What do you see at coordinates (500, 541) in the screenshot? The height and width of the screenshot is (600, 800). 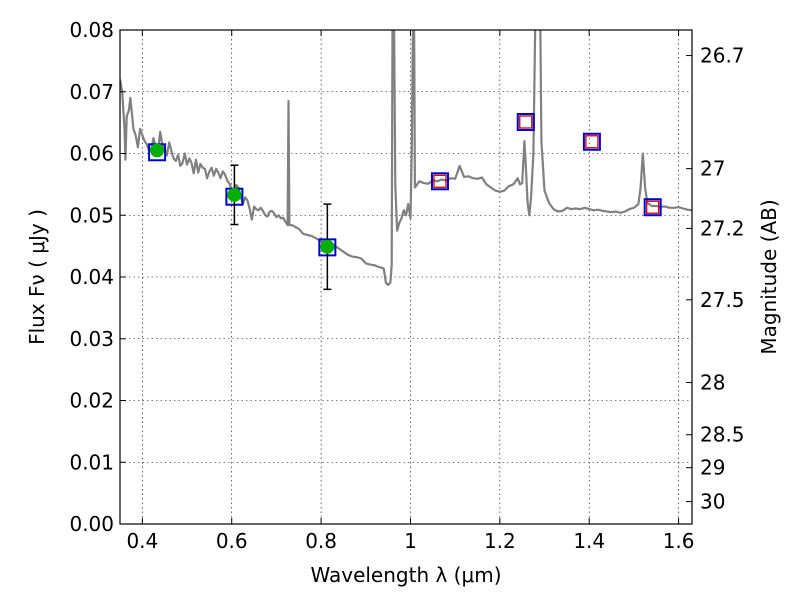 I see `x-tick-label: 1.2` at bounding box center [500, 541].